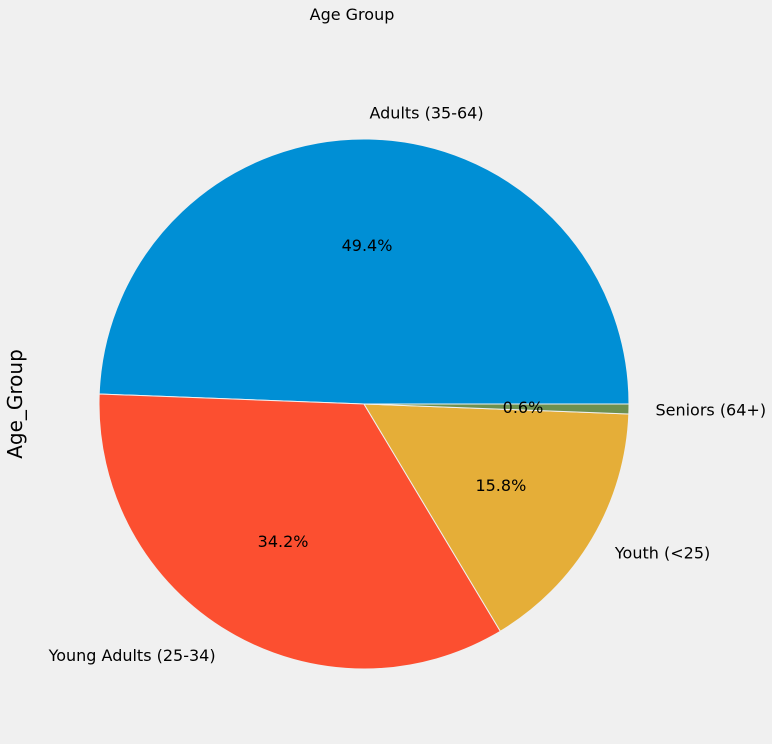  Describe the element at coordinates (710, 409) in the screenshot. I see `slice-label: Seniors (64+)` at that location.